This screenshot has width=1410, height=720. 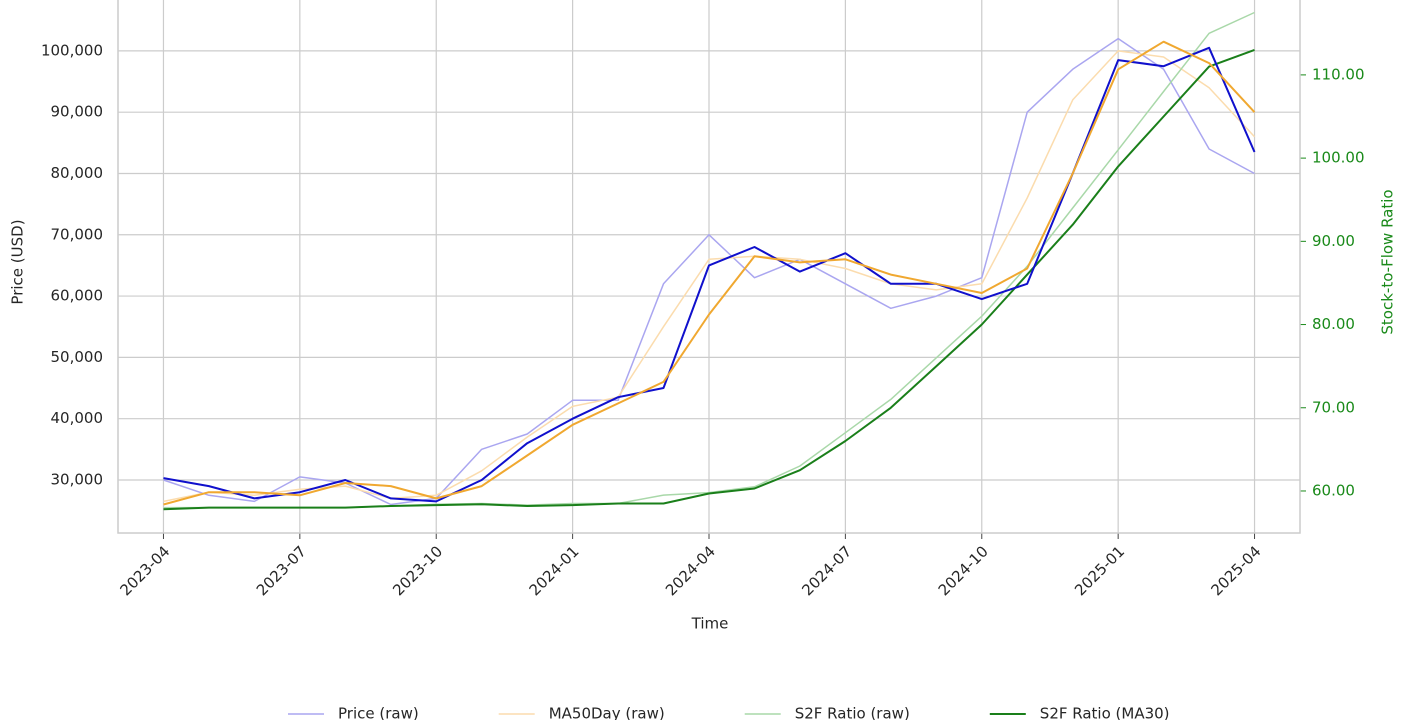 I want to click on y2-tick-label: 100.00, so click(x=1338, y=158).